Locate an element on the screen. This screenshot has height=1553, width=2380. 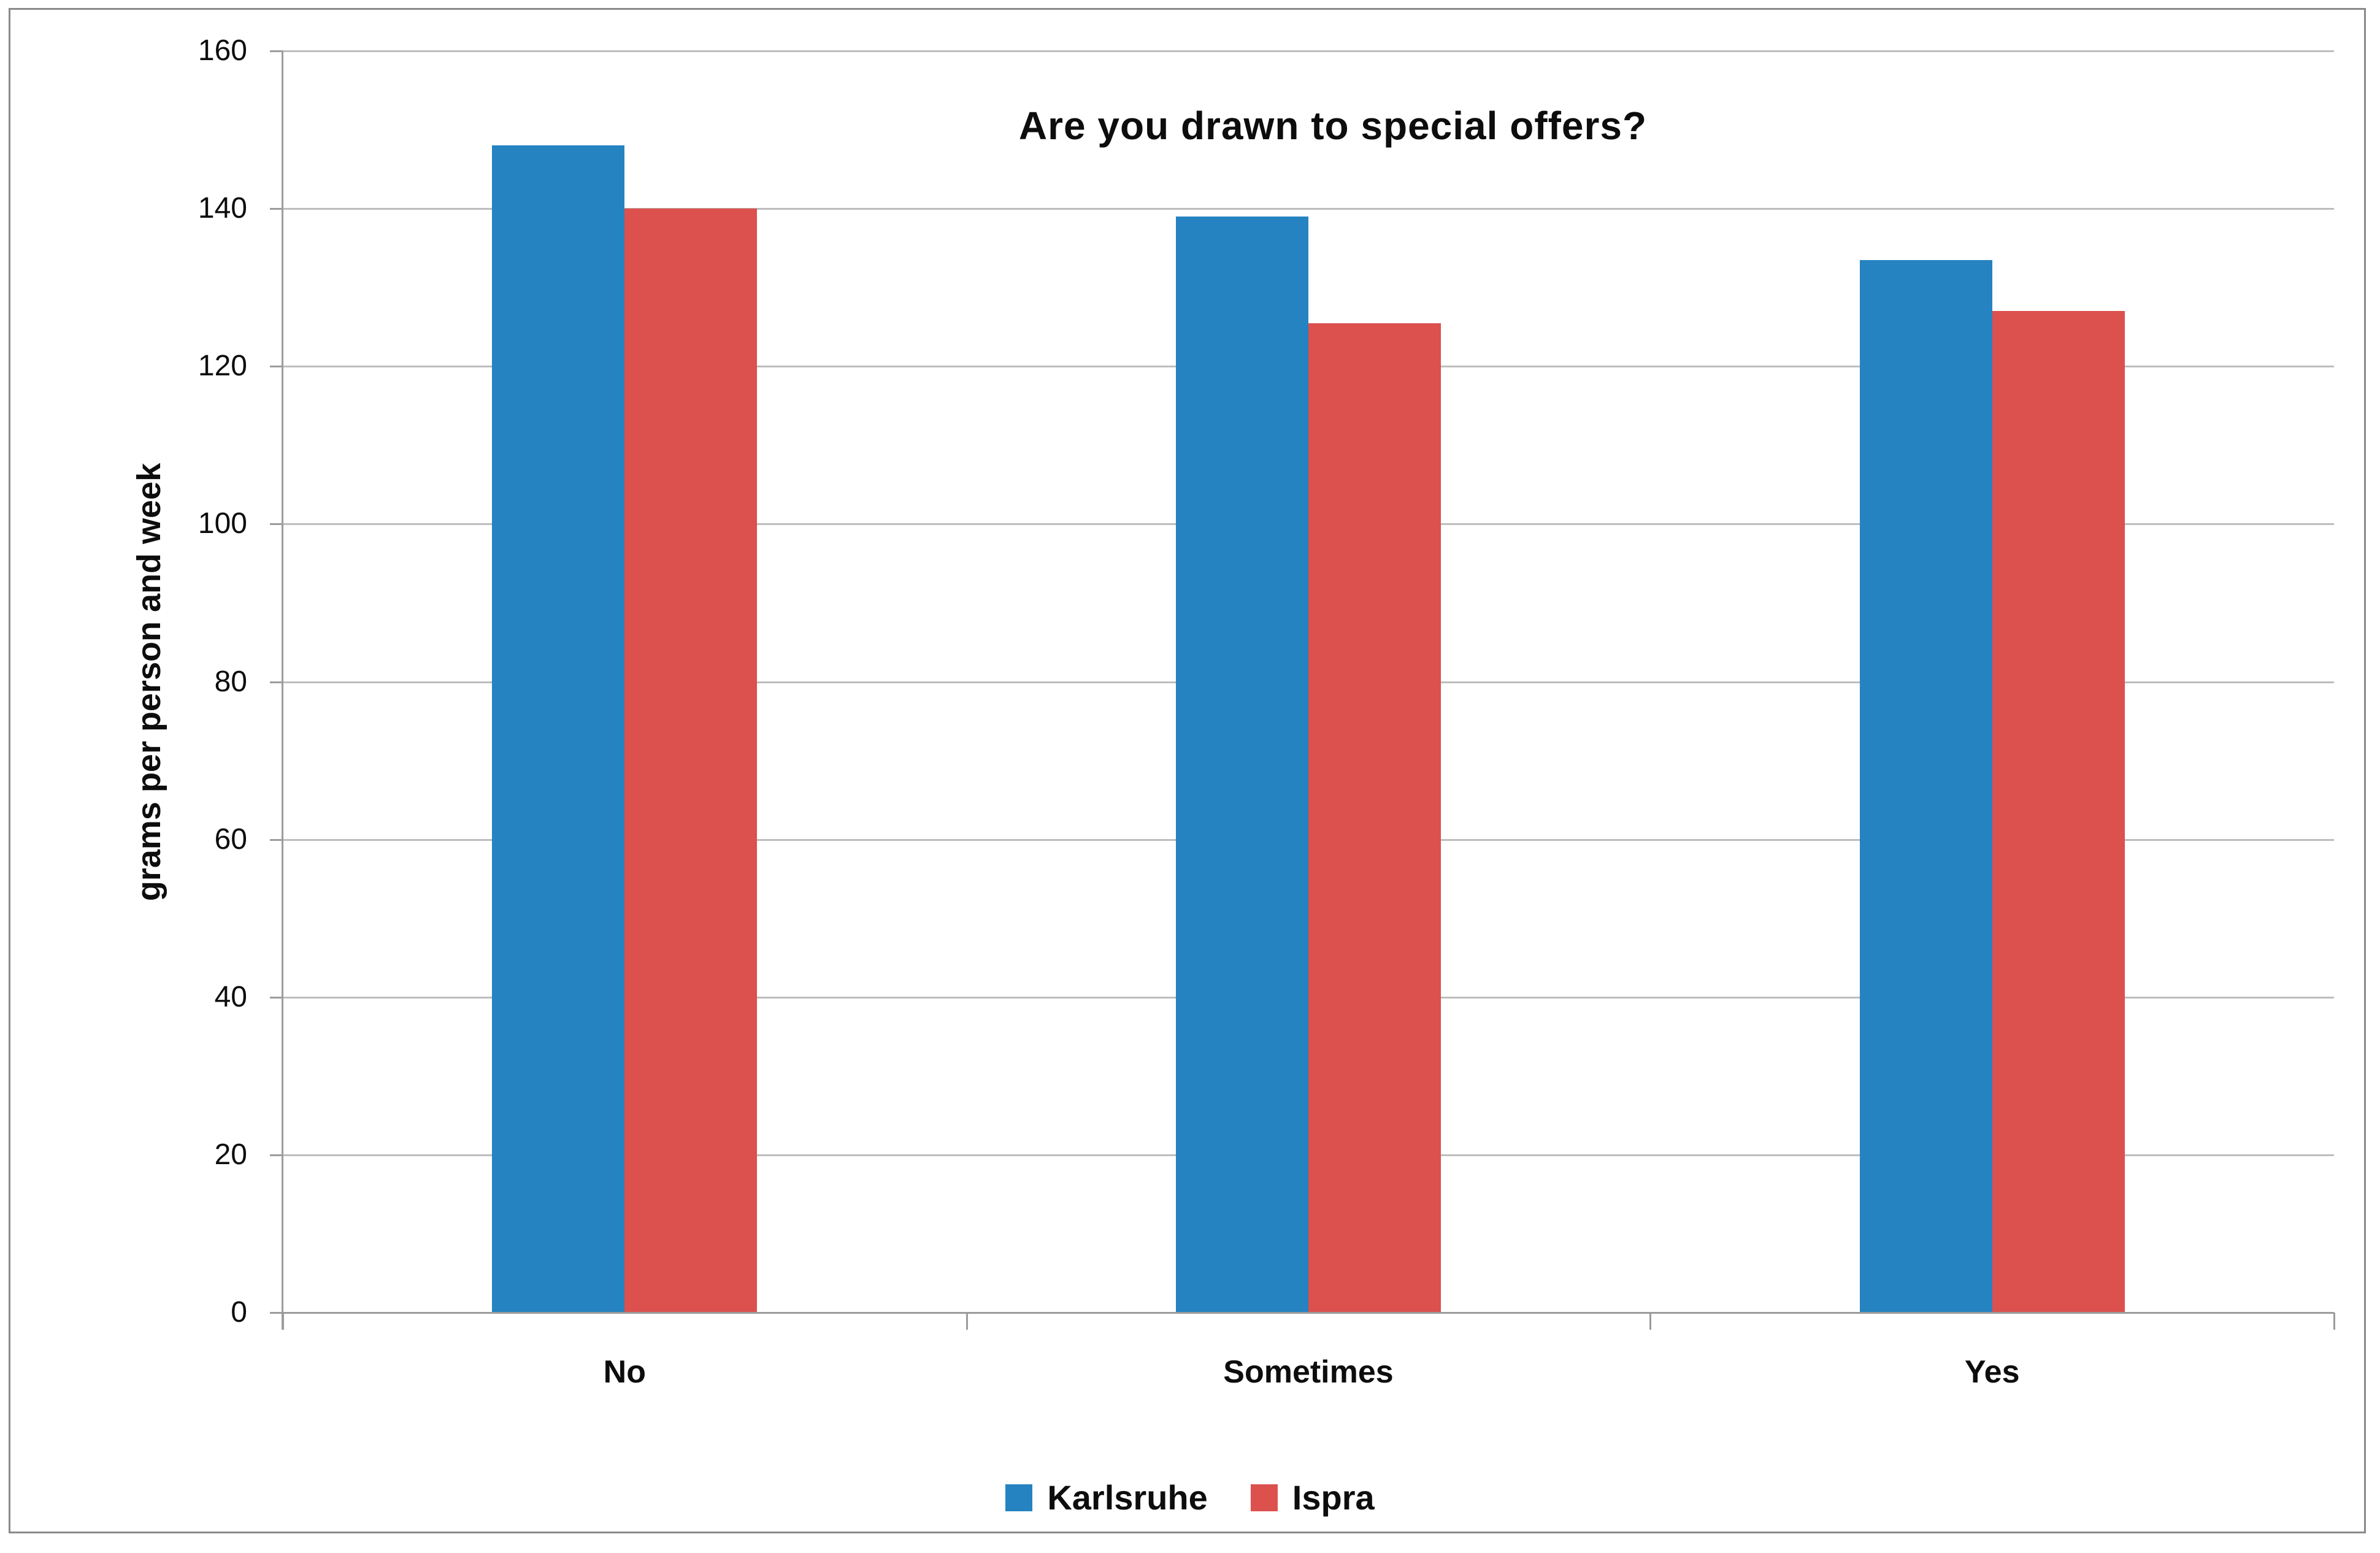
x-axis-line is located at coordinates (1302, 1313).